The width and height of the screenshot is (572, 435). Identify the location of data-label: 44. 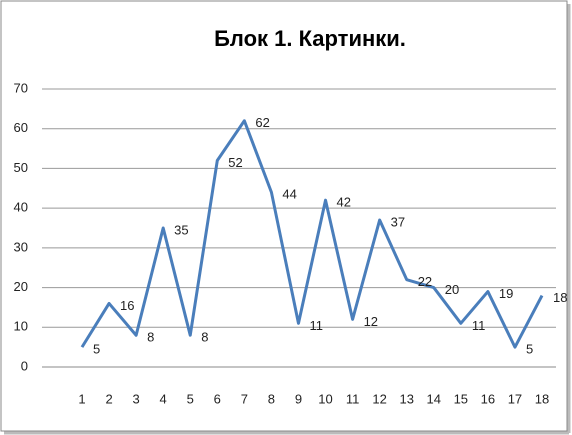
(289, 194).